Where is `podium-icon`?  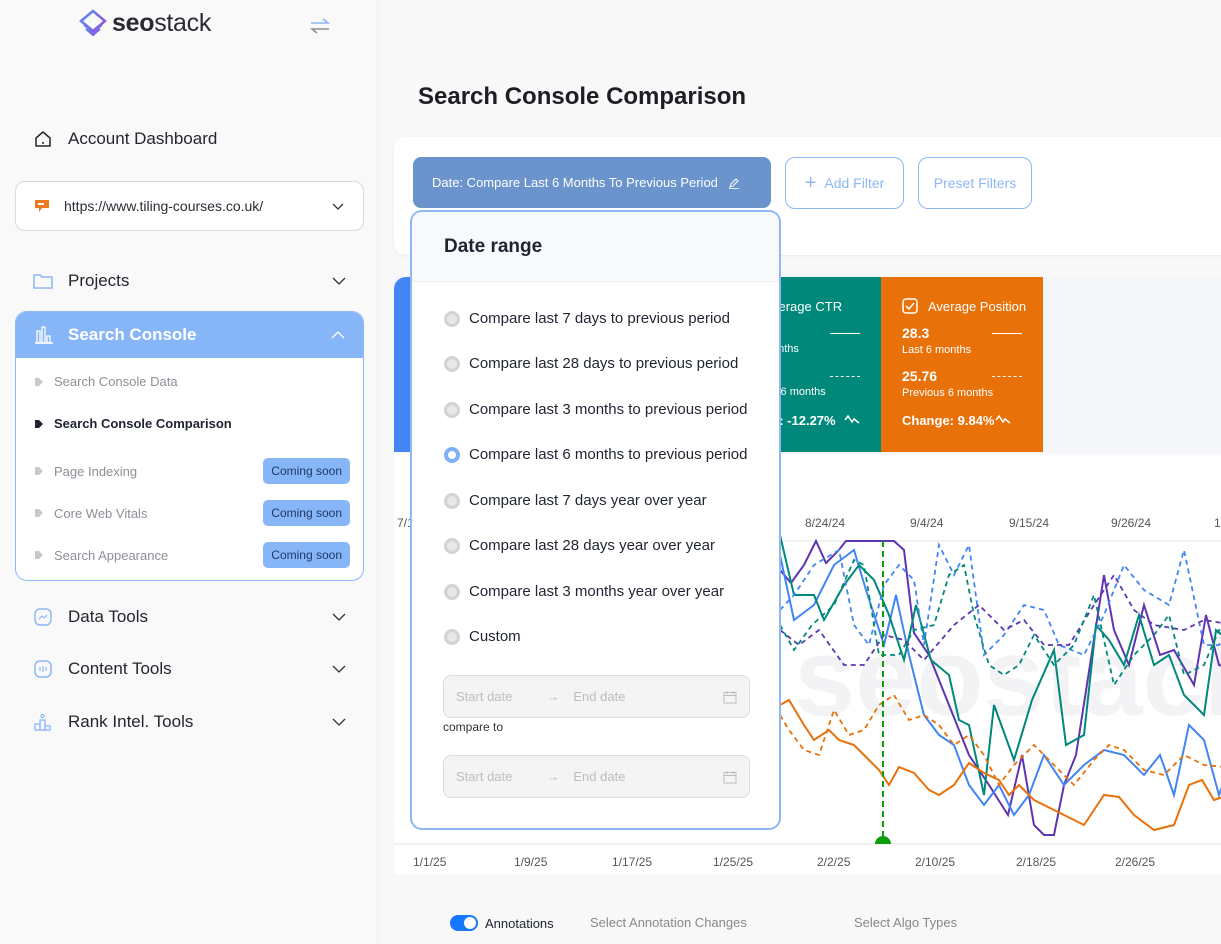
podium-icon is located at coordinates (43, 722).